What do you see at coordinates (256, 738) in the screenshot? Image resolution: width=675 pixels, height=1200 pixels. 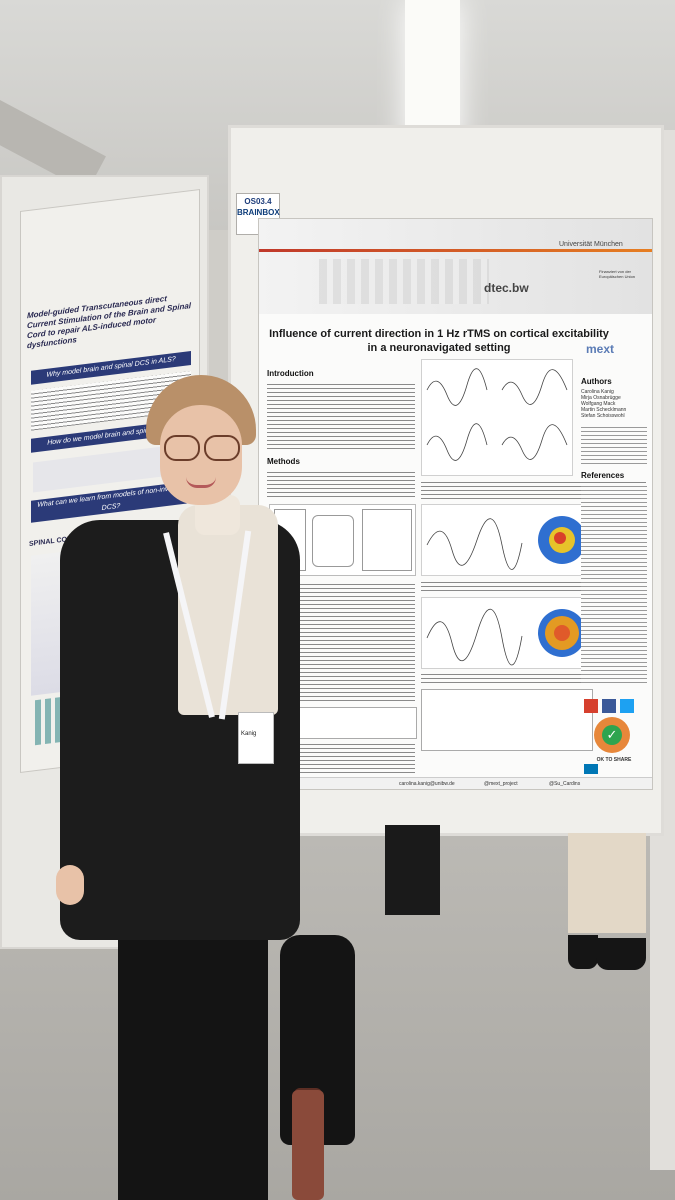 I see `name-badge: Kanig` at bounding box center [256, 738].